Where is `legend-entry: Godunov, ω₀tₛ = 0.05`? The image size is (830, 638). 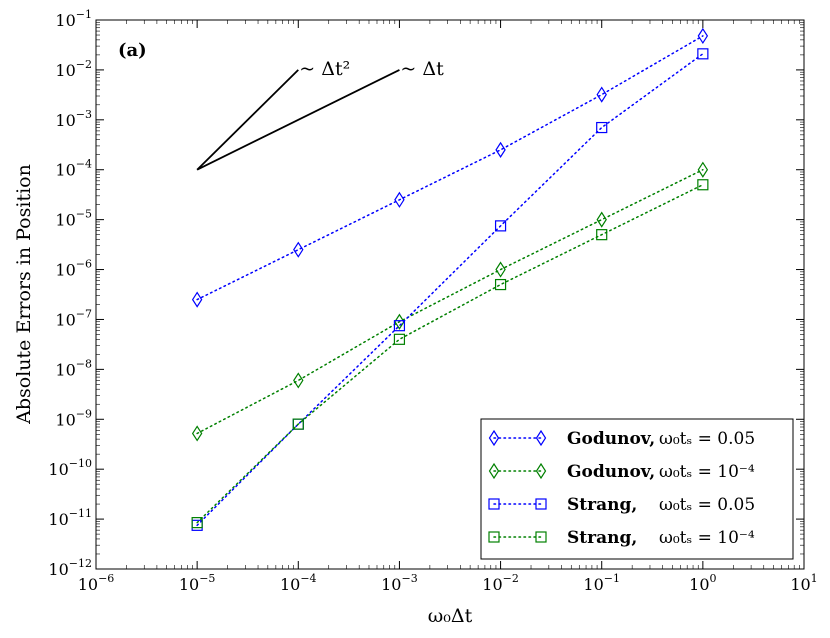
legend-entry: Godunov, ω₀tₛ = 0.05 is located at coordinates (621, 439).